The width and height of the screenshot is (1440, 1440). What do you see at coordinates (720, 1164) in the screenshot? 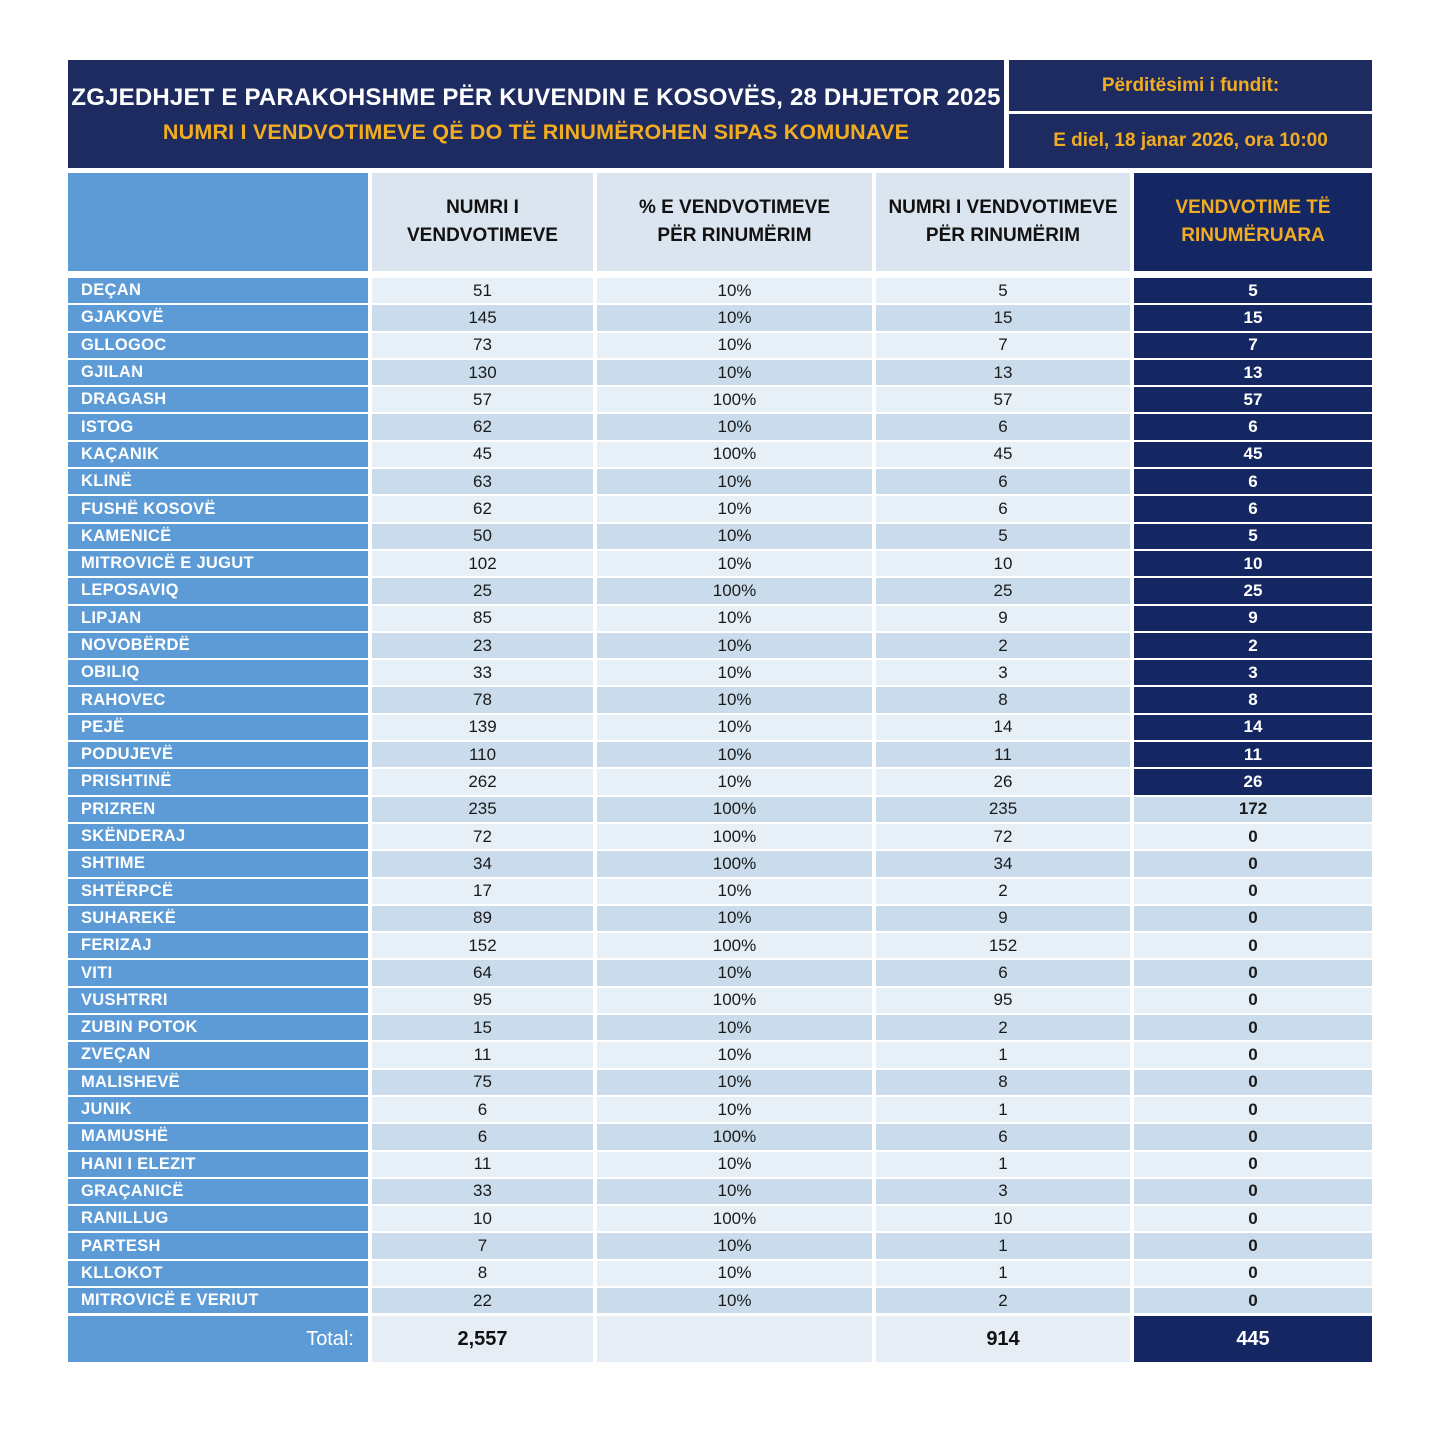
I see `table-row: HANI I ELEZIT 11 10% 1 0` at bounding box center [720, 1164].